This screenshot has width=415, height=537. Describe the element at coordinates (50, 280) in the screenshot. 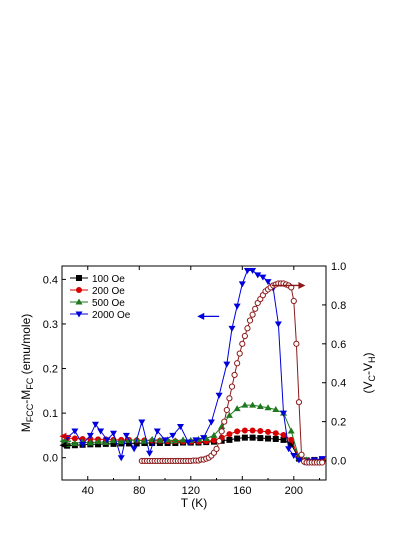

I see `y-left-tick-label: 0.4` at that location.